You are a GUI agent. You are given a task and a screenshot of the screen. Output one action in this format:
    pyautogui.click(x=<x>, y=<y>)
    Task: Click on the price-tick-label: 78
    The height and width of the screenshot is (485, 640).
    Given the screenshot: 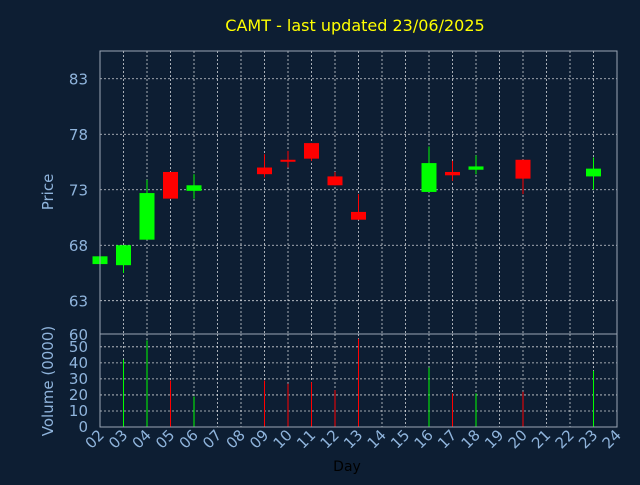 What is the action you would take?
    pyautogui.click(x=78, y=135)
    